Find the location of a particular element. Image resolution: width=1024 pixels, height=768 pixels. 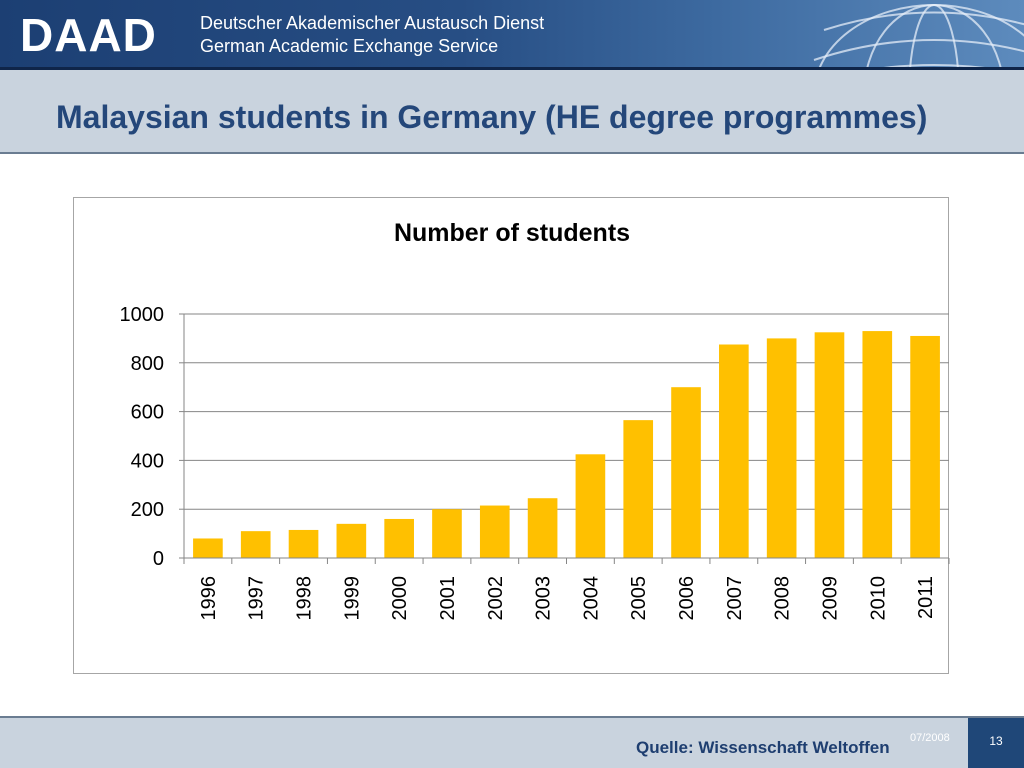

bar-2009 is located at coordinates (829, 445).